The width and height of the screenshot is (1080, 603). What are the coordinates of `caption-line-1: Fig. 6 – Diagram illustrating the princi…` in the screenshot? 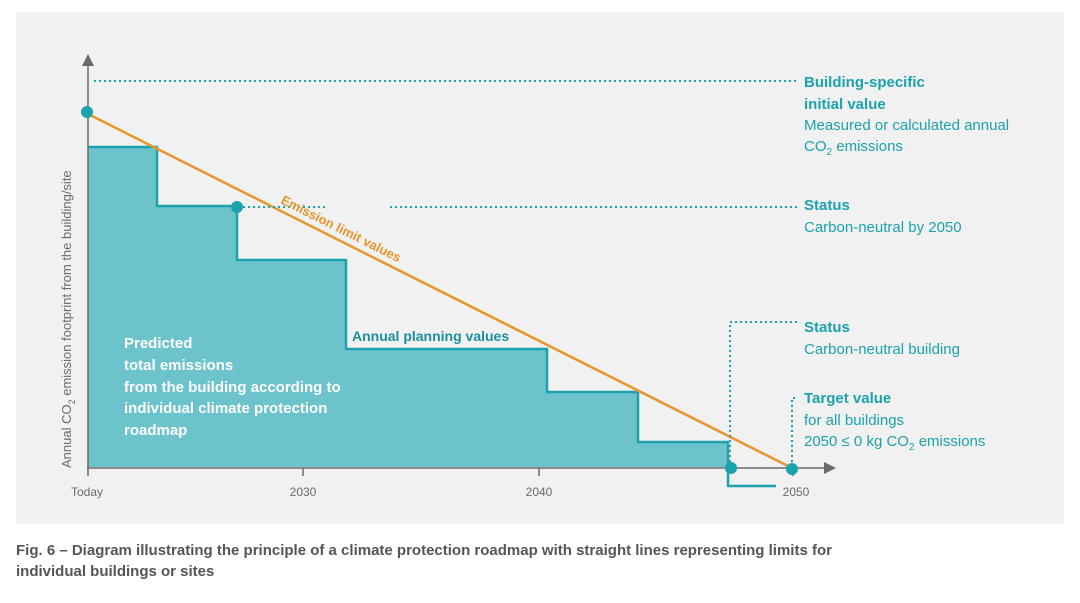 It's located at (424, 550).